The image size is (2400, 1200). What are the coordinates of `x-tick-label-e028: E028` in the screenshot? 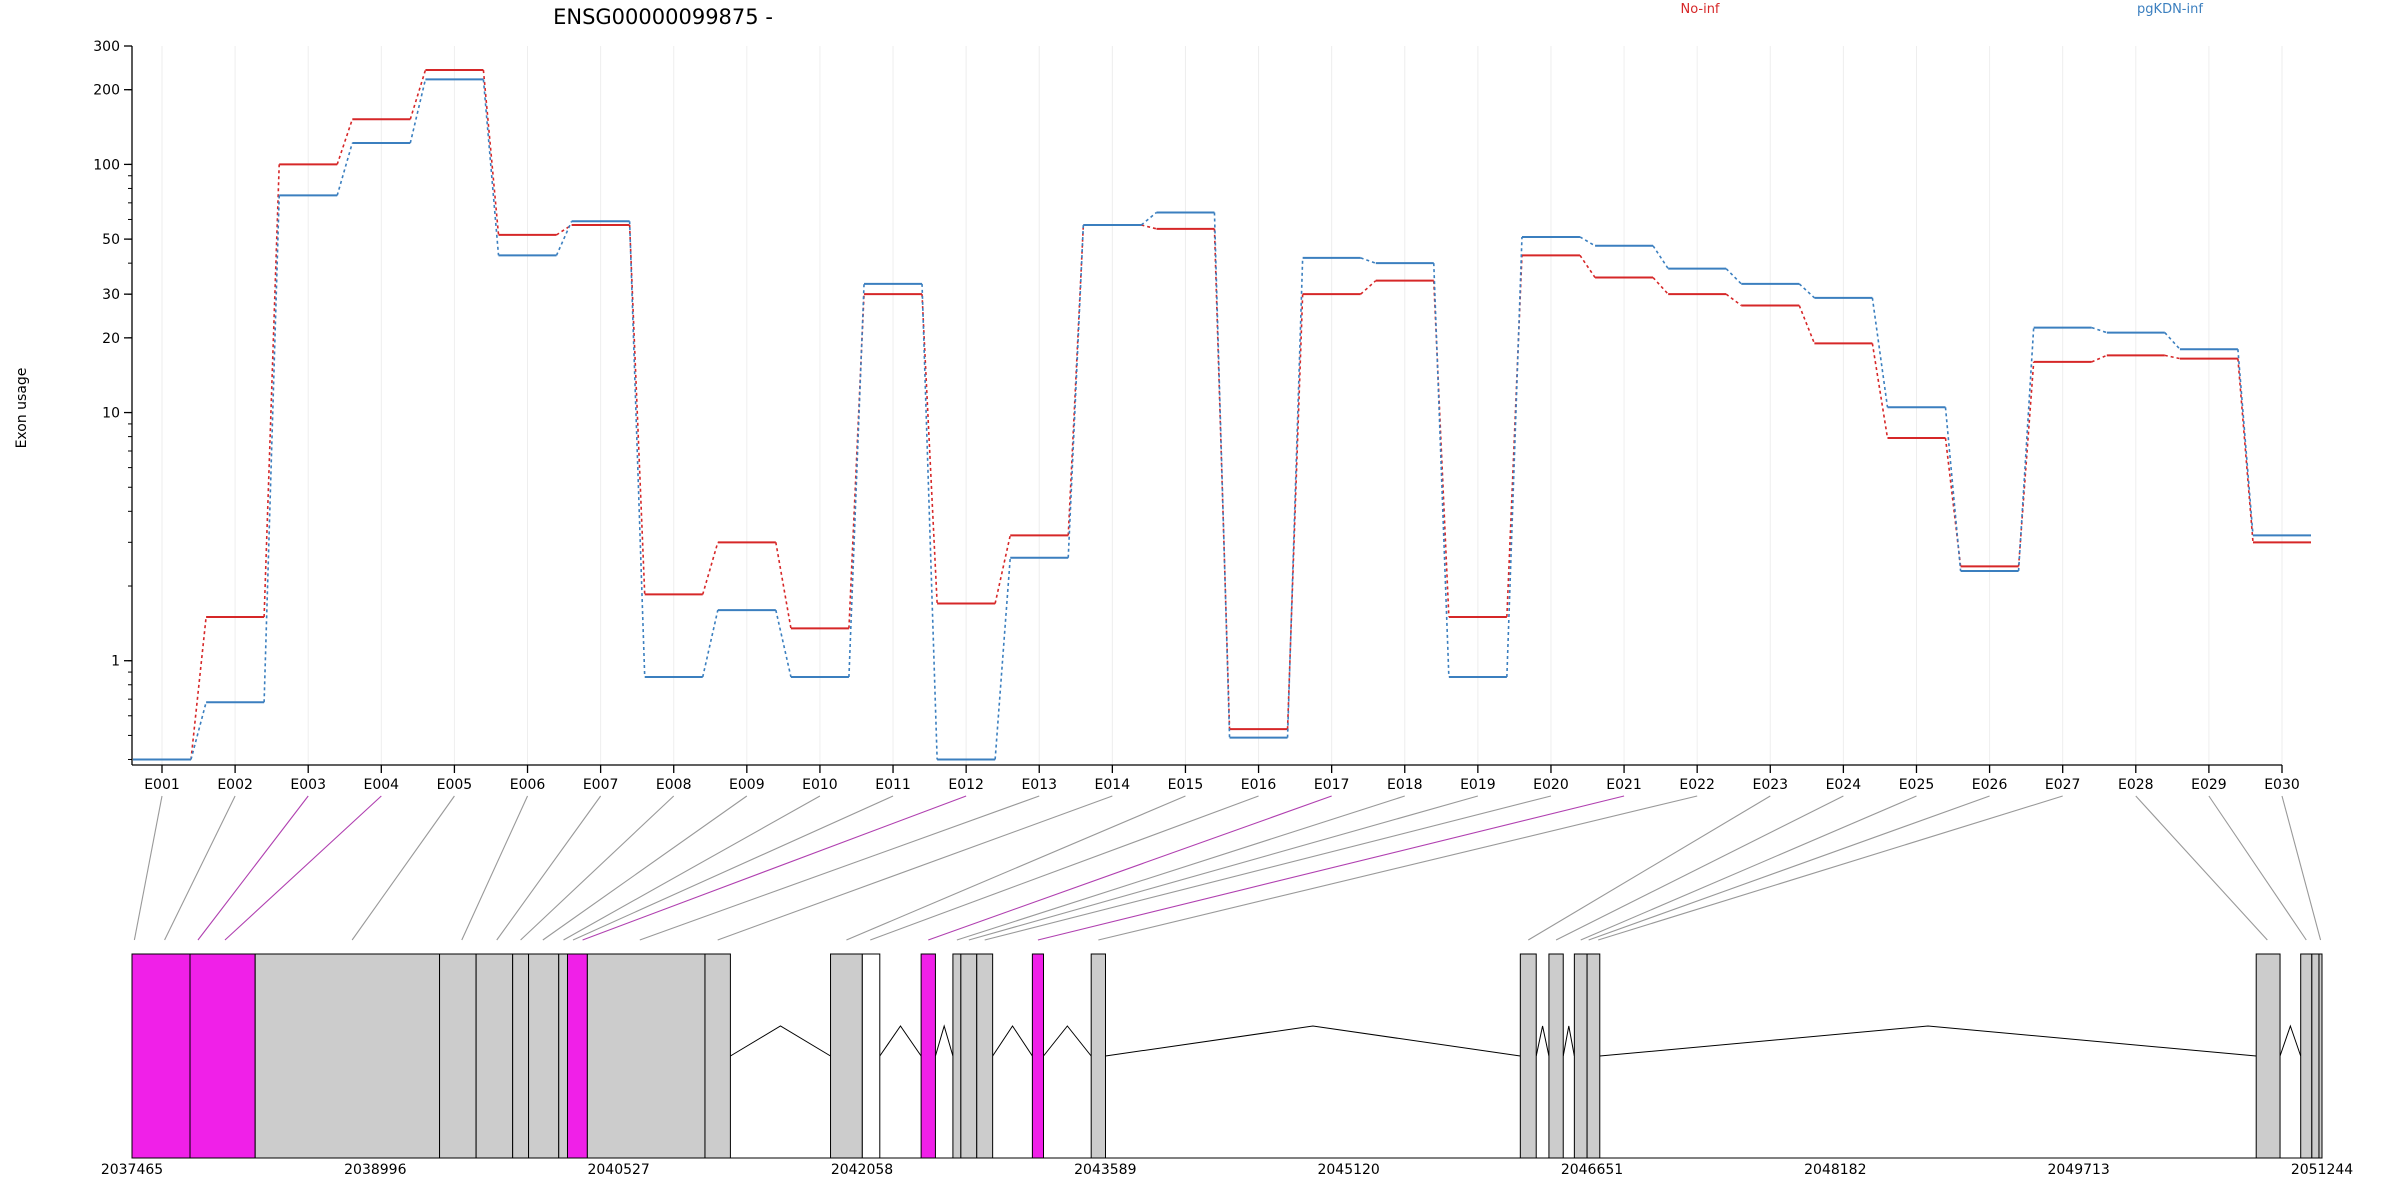 It's located at (2136, 785).